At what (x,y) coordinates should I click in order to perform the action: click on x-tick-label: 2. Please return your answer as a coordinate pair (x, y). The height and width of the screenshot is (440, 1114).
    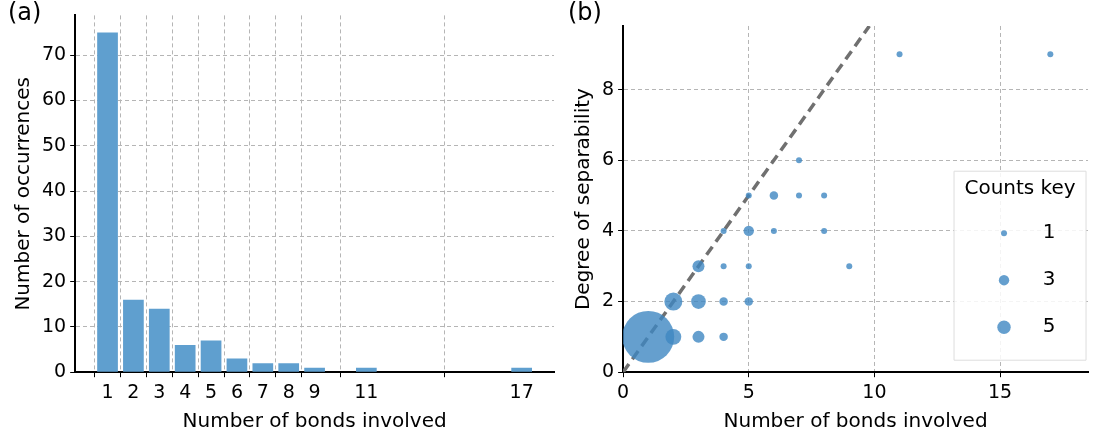
    Looking at the image, I should click on (133, 390).